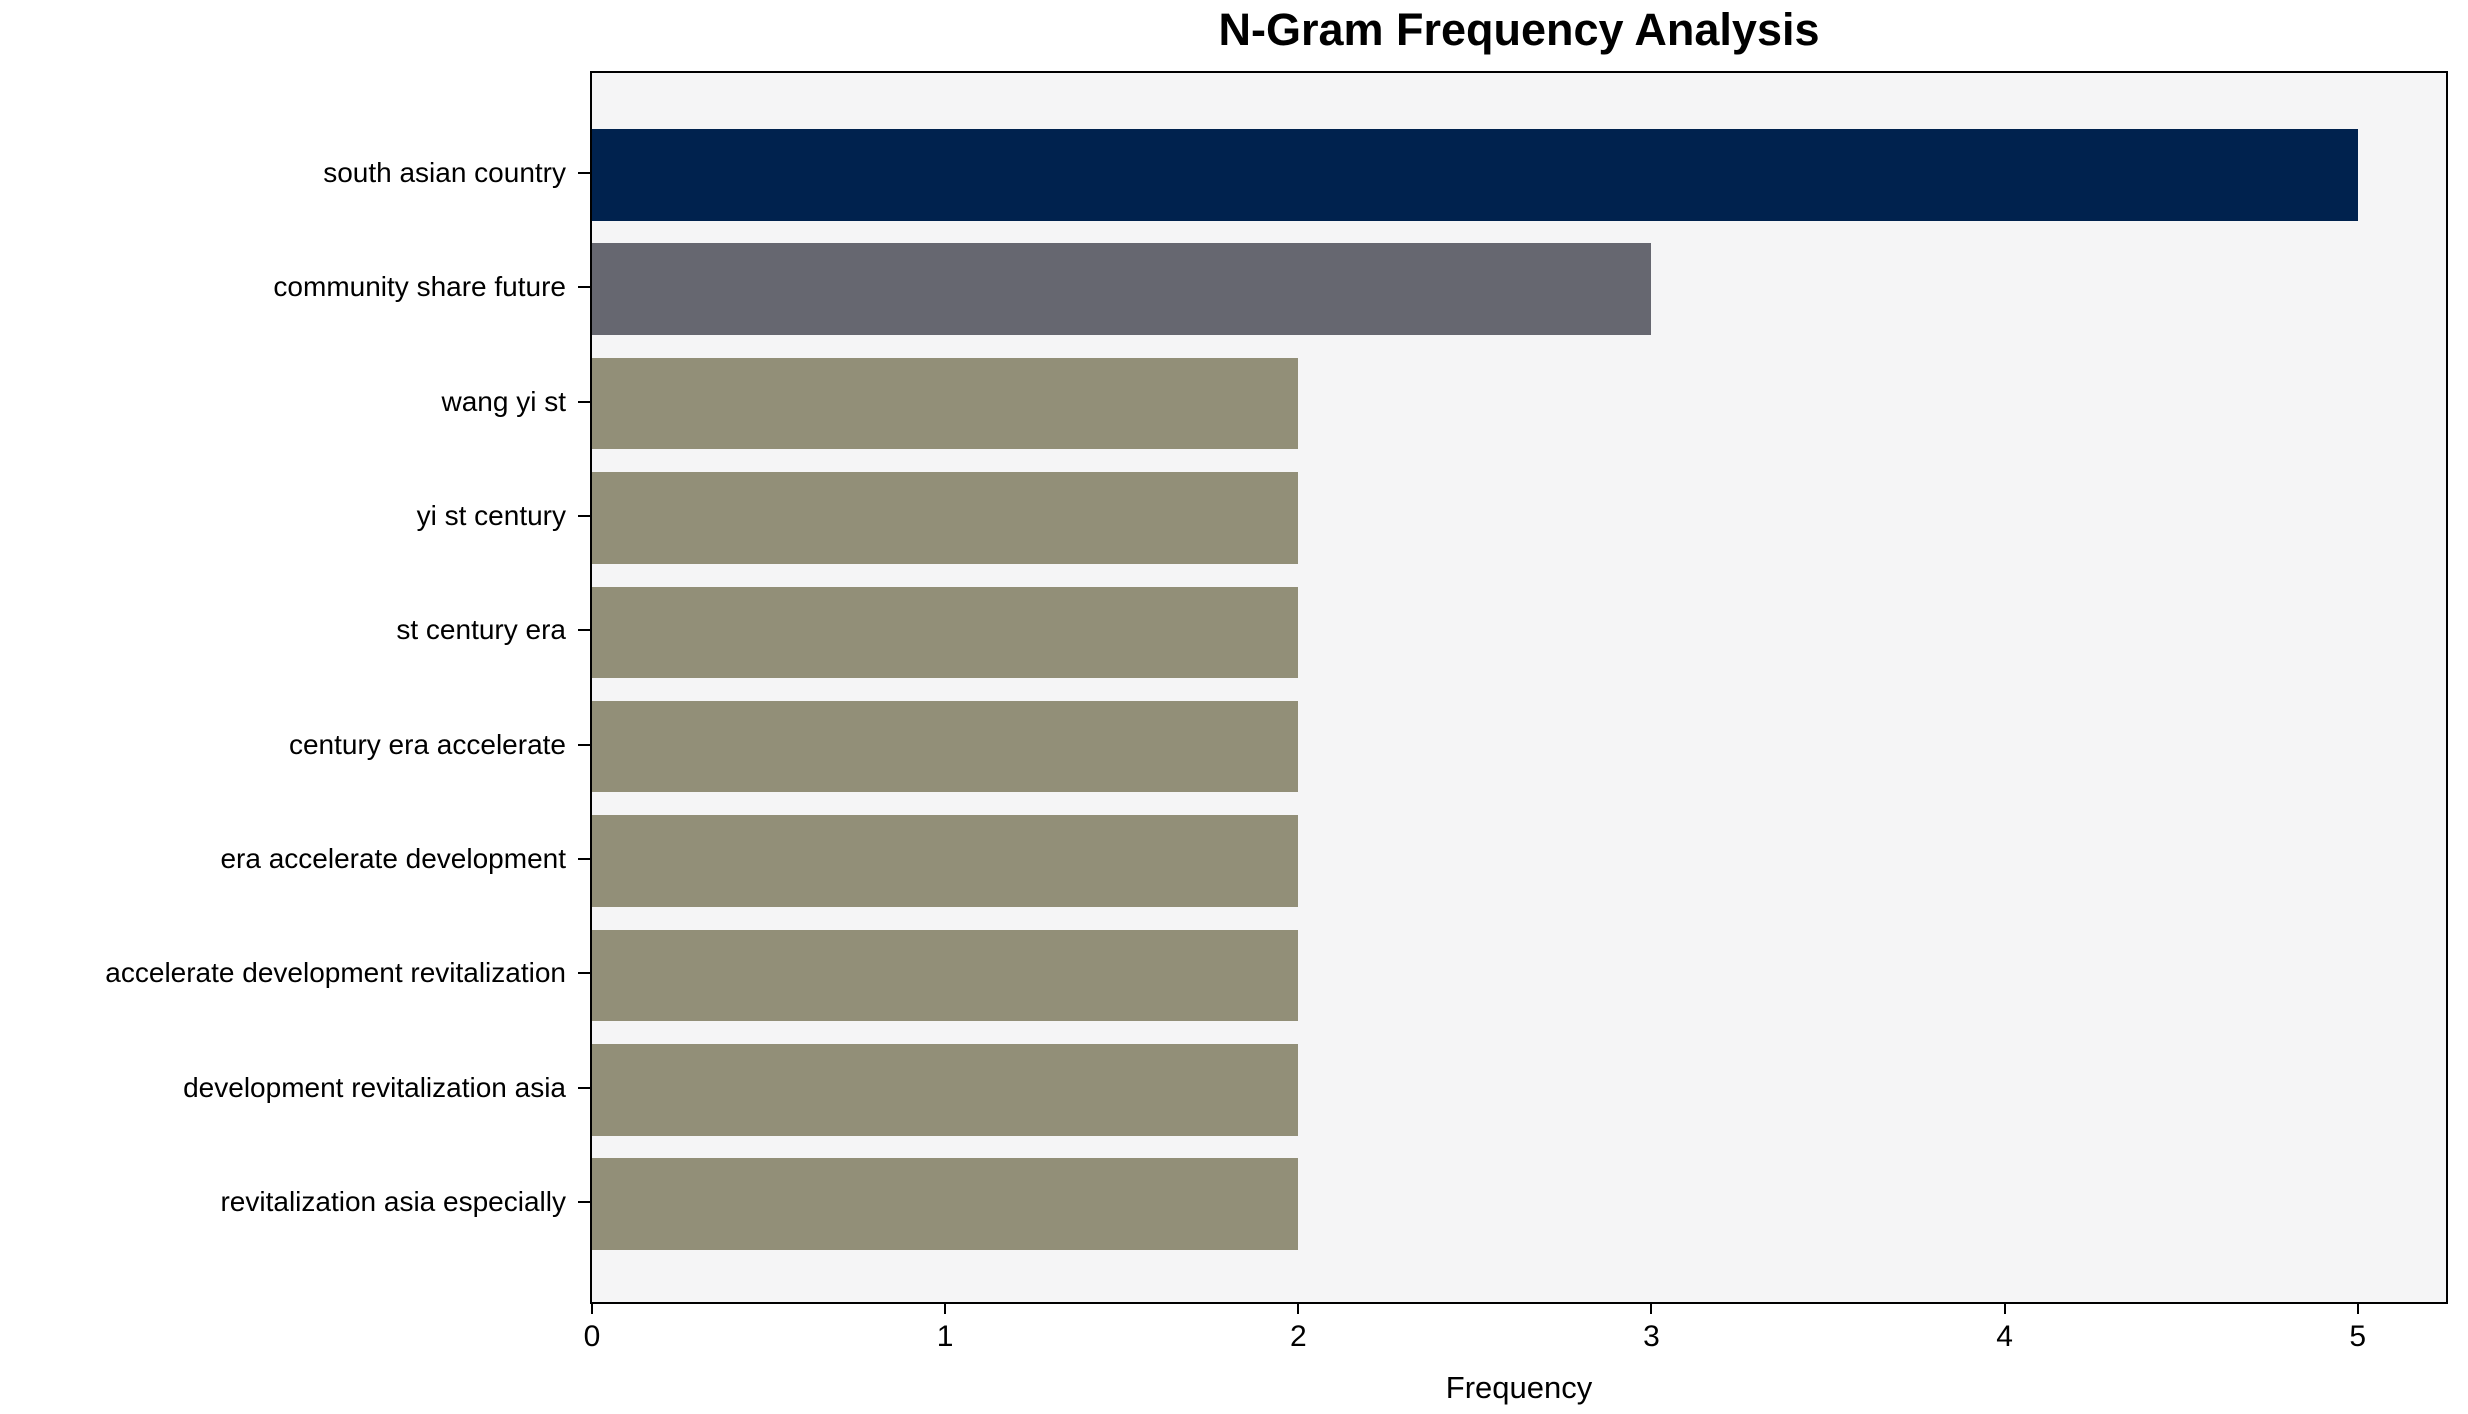 The image size is (2468, 1414). What do you see at coordinates (393, 1202) in the screenshot?
I see `y-tick-label: revitalization asia especially` at bounding box center [393, 1202].